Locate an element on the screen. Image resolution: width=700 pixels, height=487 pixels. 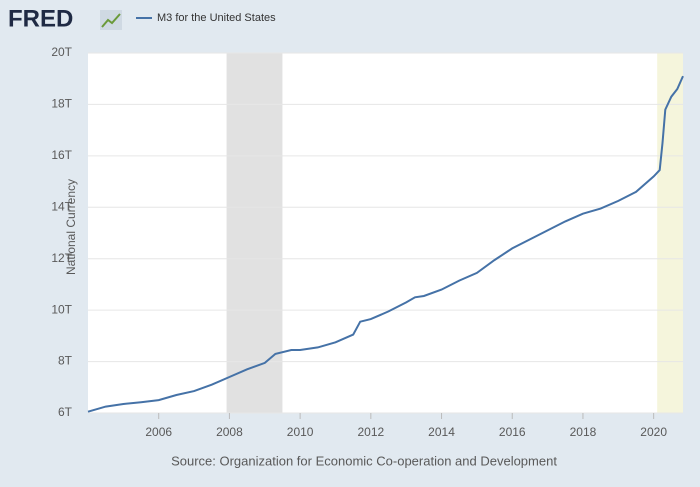
y-tick-label: 20T is located at coordinates (61, 52).